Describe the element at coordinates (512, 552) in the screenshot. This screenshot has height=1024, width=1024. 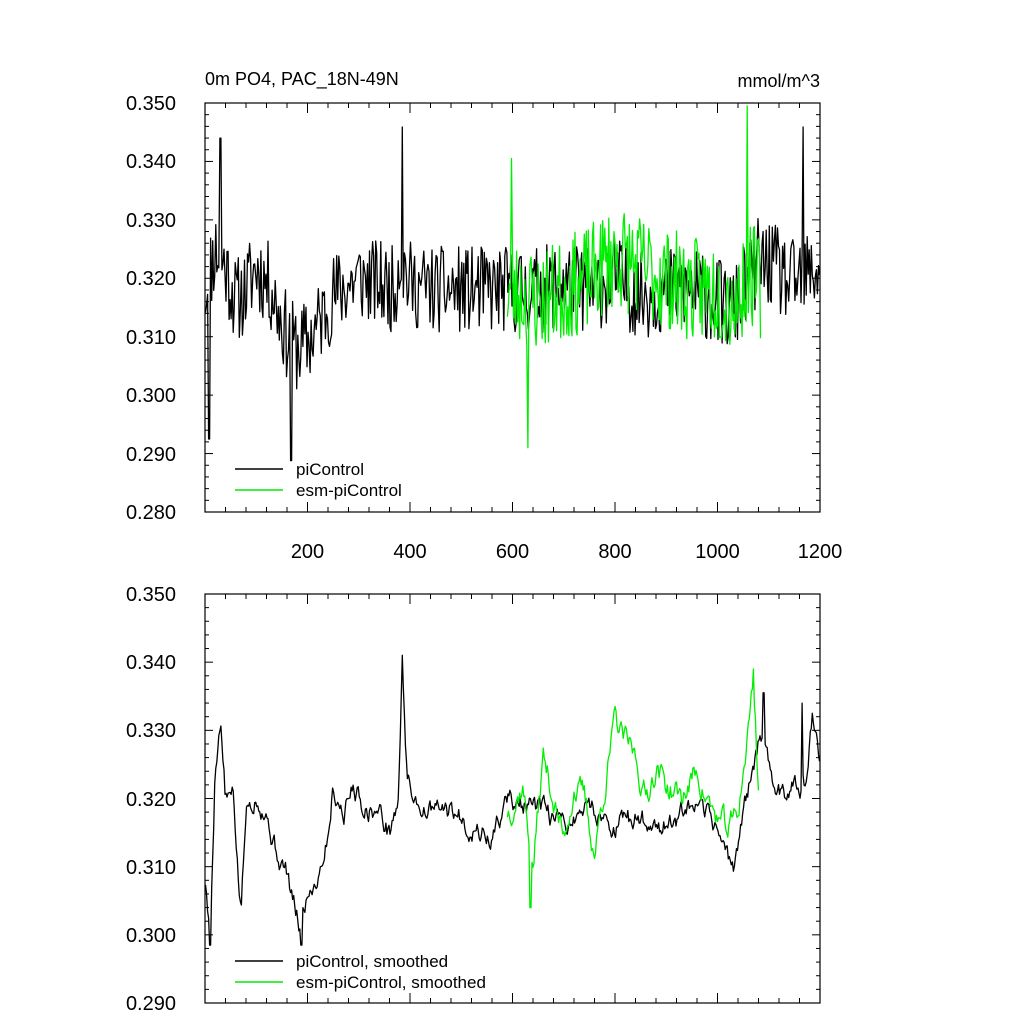
I see `x-tick-label: 600` at that location.